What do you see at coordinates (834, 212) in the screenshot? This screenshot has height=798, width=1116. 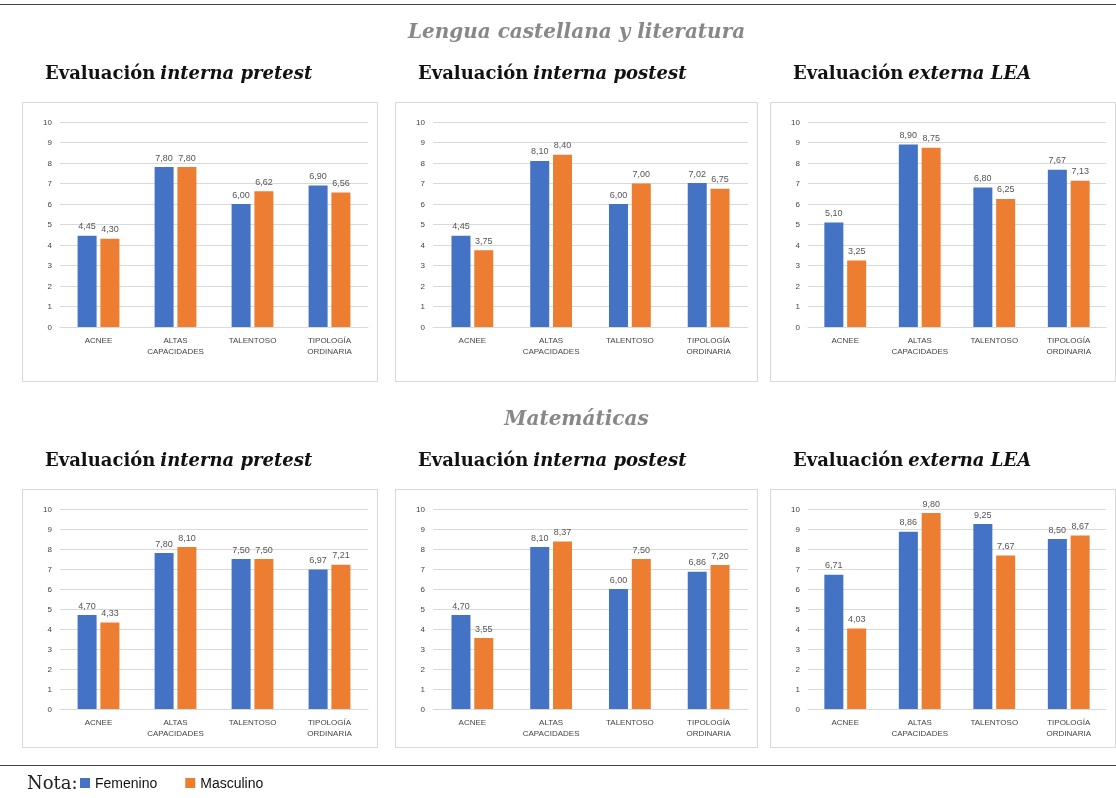 I see `data-label: 5,10` at bounding box center [834, 212].